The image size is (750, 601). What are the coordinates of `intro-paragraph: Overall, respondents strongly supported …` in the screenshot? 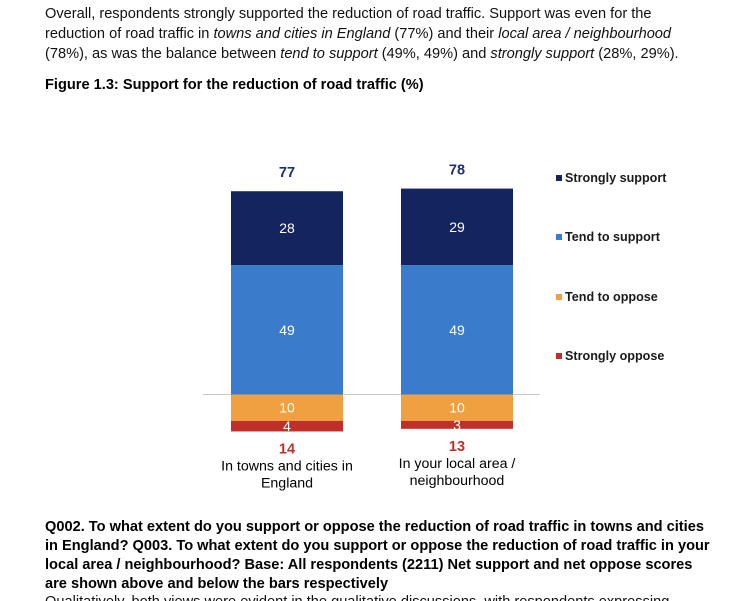 It's located at (362, 34).